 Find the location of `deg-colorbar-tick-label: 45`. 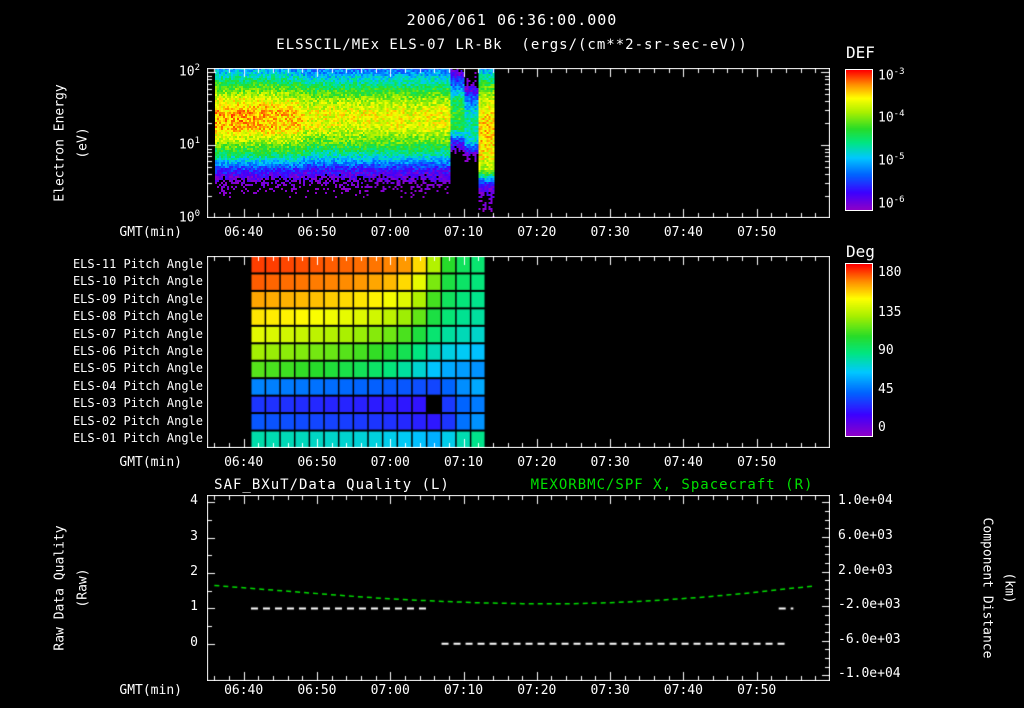

deg-colorbar-tick-label: 45 is located at coordinates (886, 390).